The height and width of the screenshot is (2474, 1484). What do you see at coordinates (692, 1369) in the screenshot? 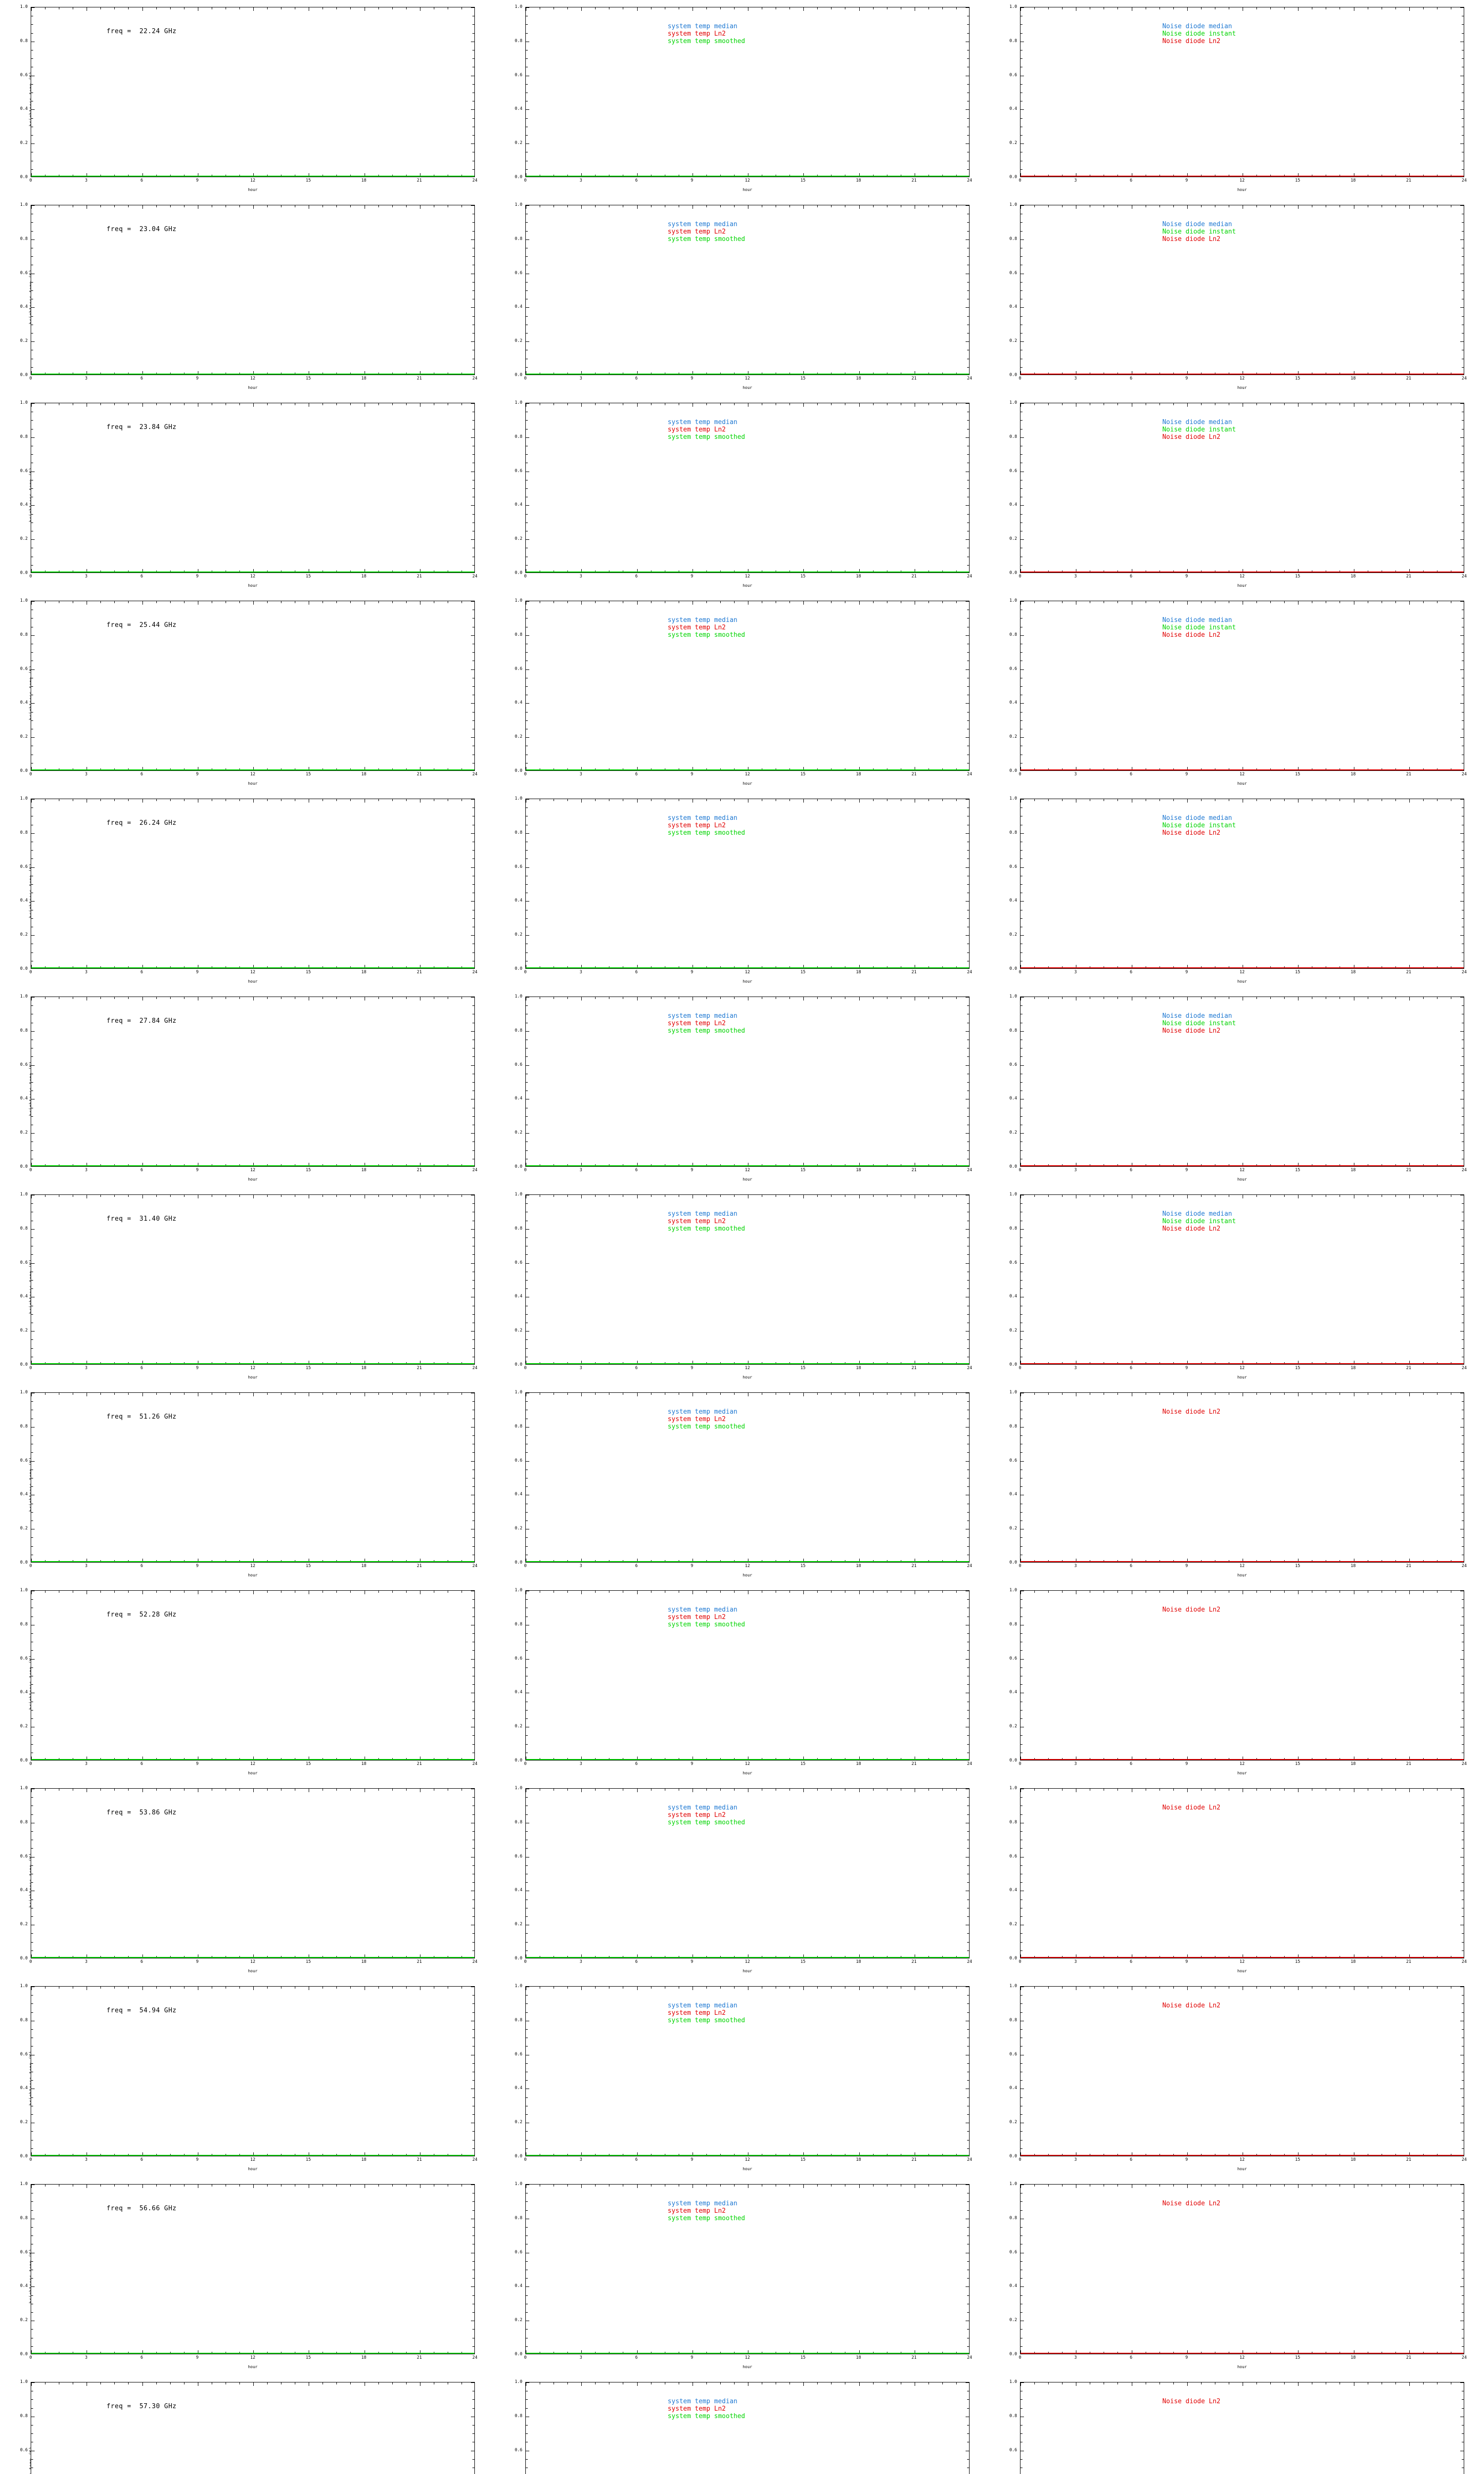
I see `x-tick-label: 9` at bounding box center [692, 1369].